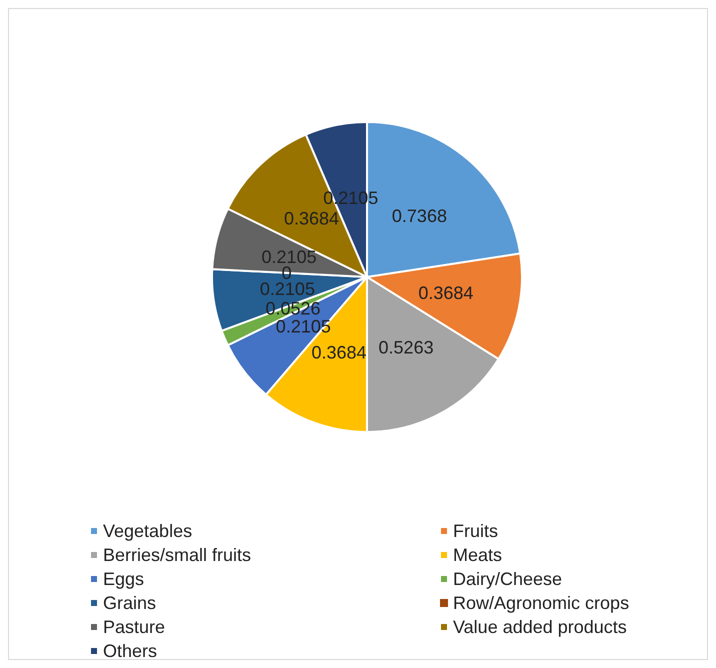 This screenshot has width=716, height=668. Describe the element at coordinates (507, 579) in the screenshot. I see `legend-label: Dairy/Cheese` at that location.